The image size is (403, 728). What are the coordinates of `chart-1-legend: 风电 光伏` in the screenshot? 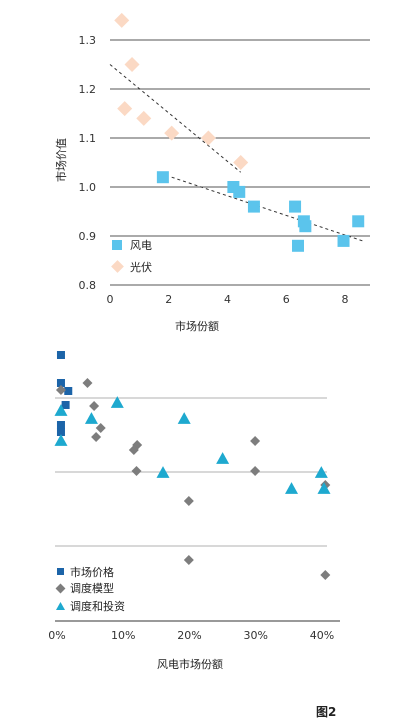 It's located at (131, 256).